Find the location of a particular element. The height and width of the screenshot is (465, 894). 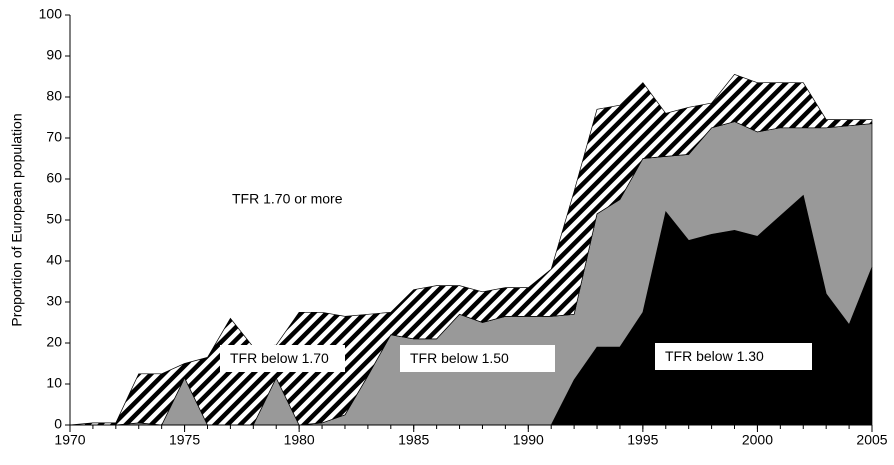

series-label: TFR below 1.50 is located at coordinates (459, 358).